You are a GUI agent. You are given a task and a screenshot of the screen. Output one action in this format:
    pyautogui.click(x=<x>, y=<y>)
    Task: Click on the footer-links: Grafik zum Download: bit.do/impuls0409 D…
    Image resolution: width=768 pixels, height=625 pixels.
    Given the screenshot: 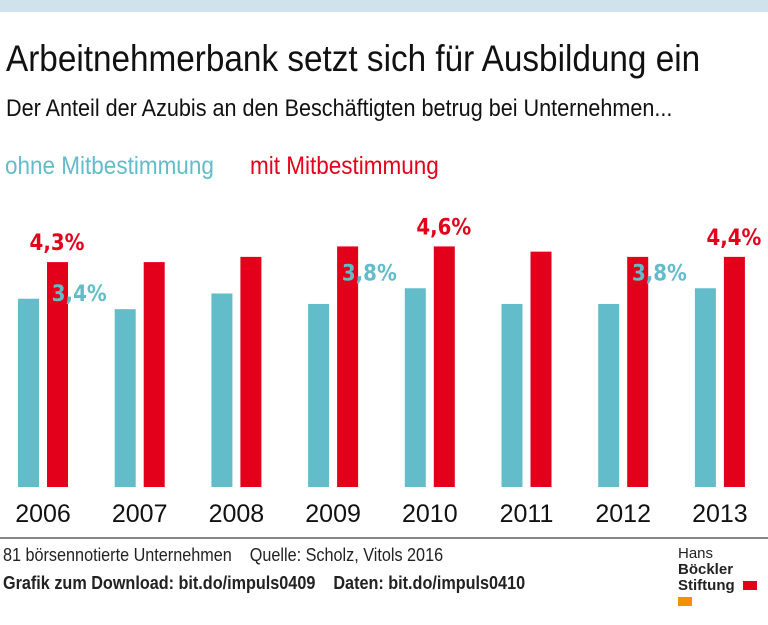 What is the action you would take?
    pyautogui.click(x=264, y=583)
    